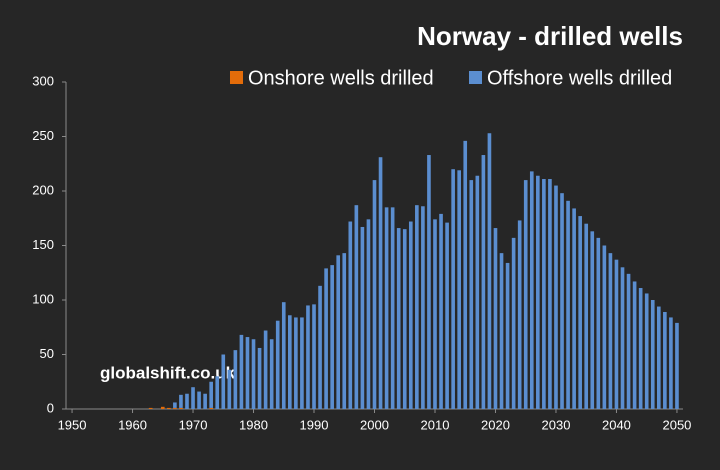  What do you see at coordinates (374, 424) in the screenshot?
I see `x-tick-label: 2000` at bounding box center [374, 424].